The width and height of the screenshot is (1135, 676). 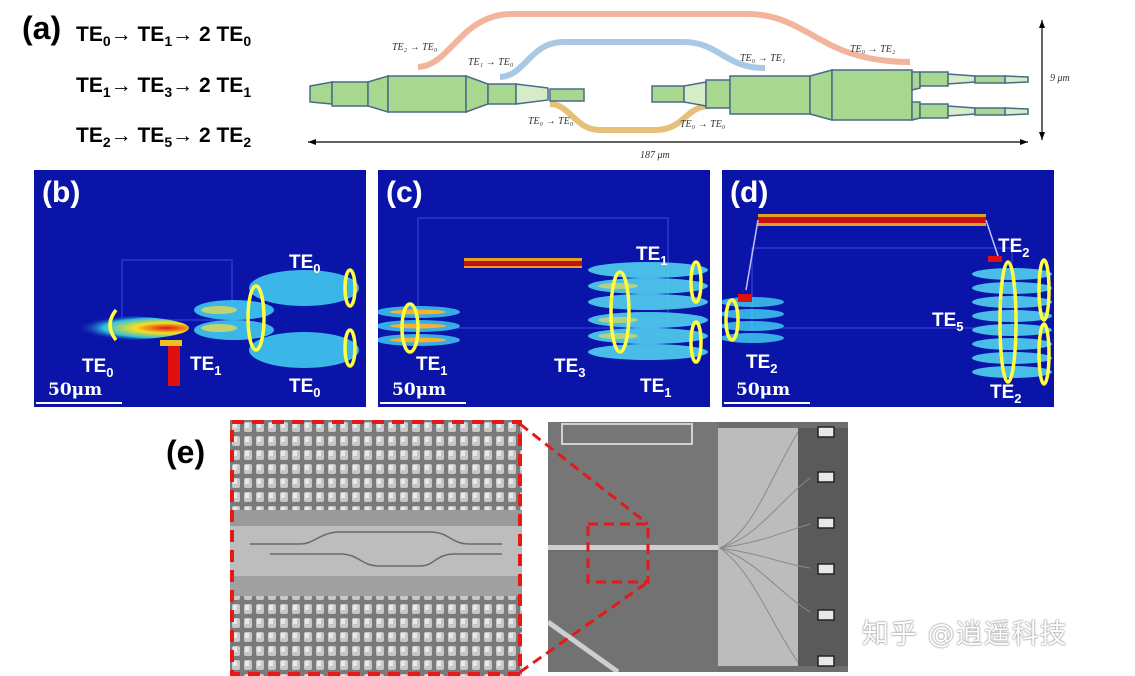 I want to click on panel-b-rings, so click(x=232, y=318).